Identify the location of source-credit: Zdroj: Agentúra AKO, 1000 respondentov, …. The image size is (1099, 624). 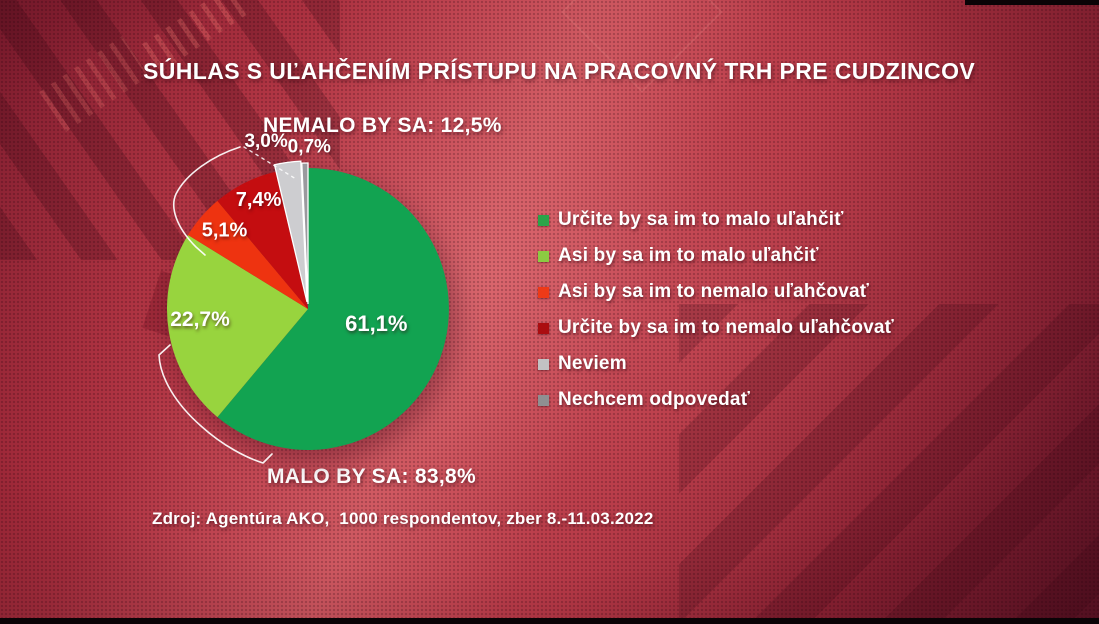
(403, 518).